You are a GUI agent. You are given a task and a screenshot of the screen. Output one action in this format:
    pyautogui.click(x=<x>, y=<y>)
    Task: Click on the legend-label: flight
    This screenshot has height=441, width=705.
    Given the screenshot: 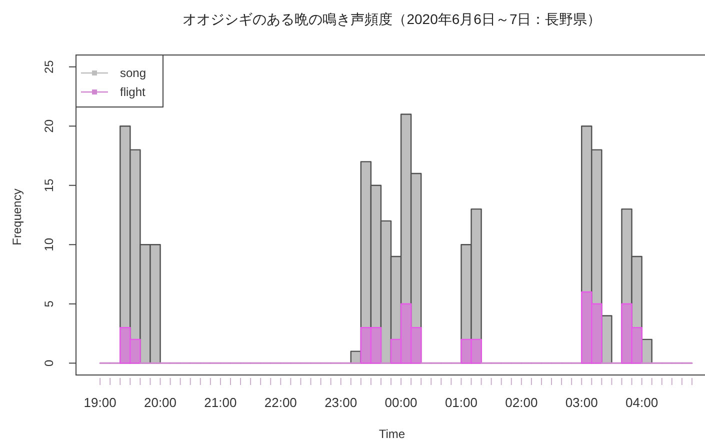 What is the action you would take?
    pyautogui.click(x=133, y=92)
    